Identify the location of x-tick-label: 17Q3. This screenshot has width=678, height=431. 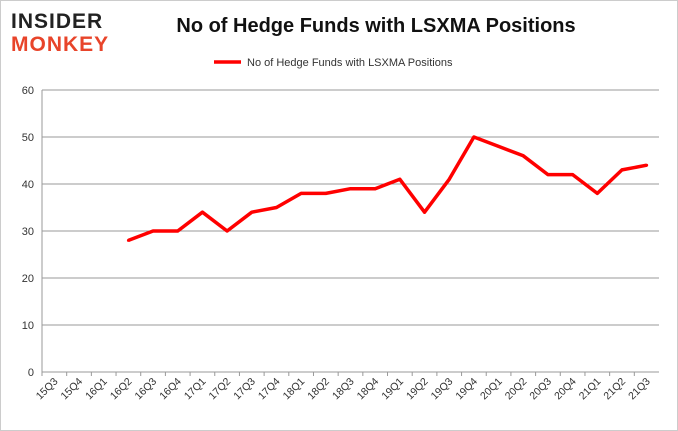
(244, 389).